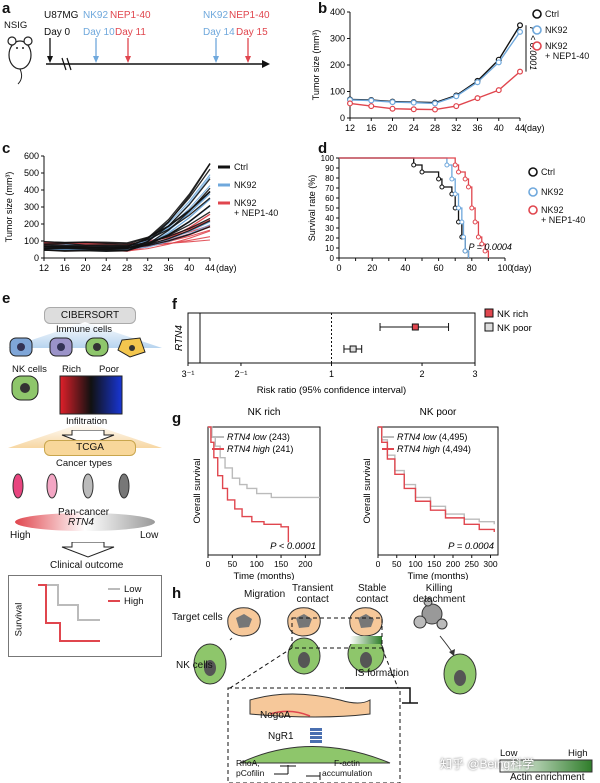 This screenshot has height=783, width=600. What do you see at coordinates (434, 449) in the screenshot?
I see `chartG2-legend-1: RTN4 high (4,494)` at bounding box center [434, 449].